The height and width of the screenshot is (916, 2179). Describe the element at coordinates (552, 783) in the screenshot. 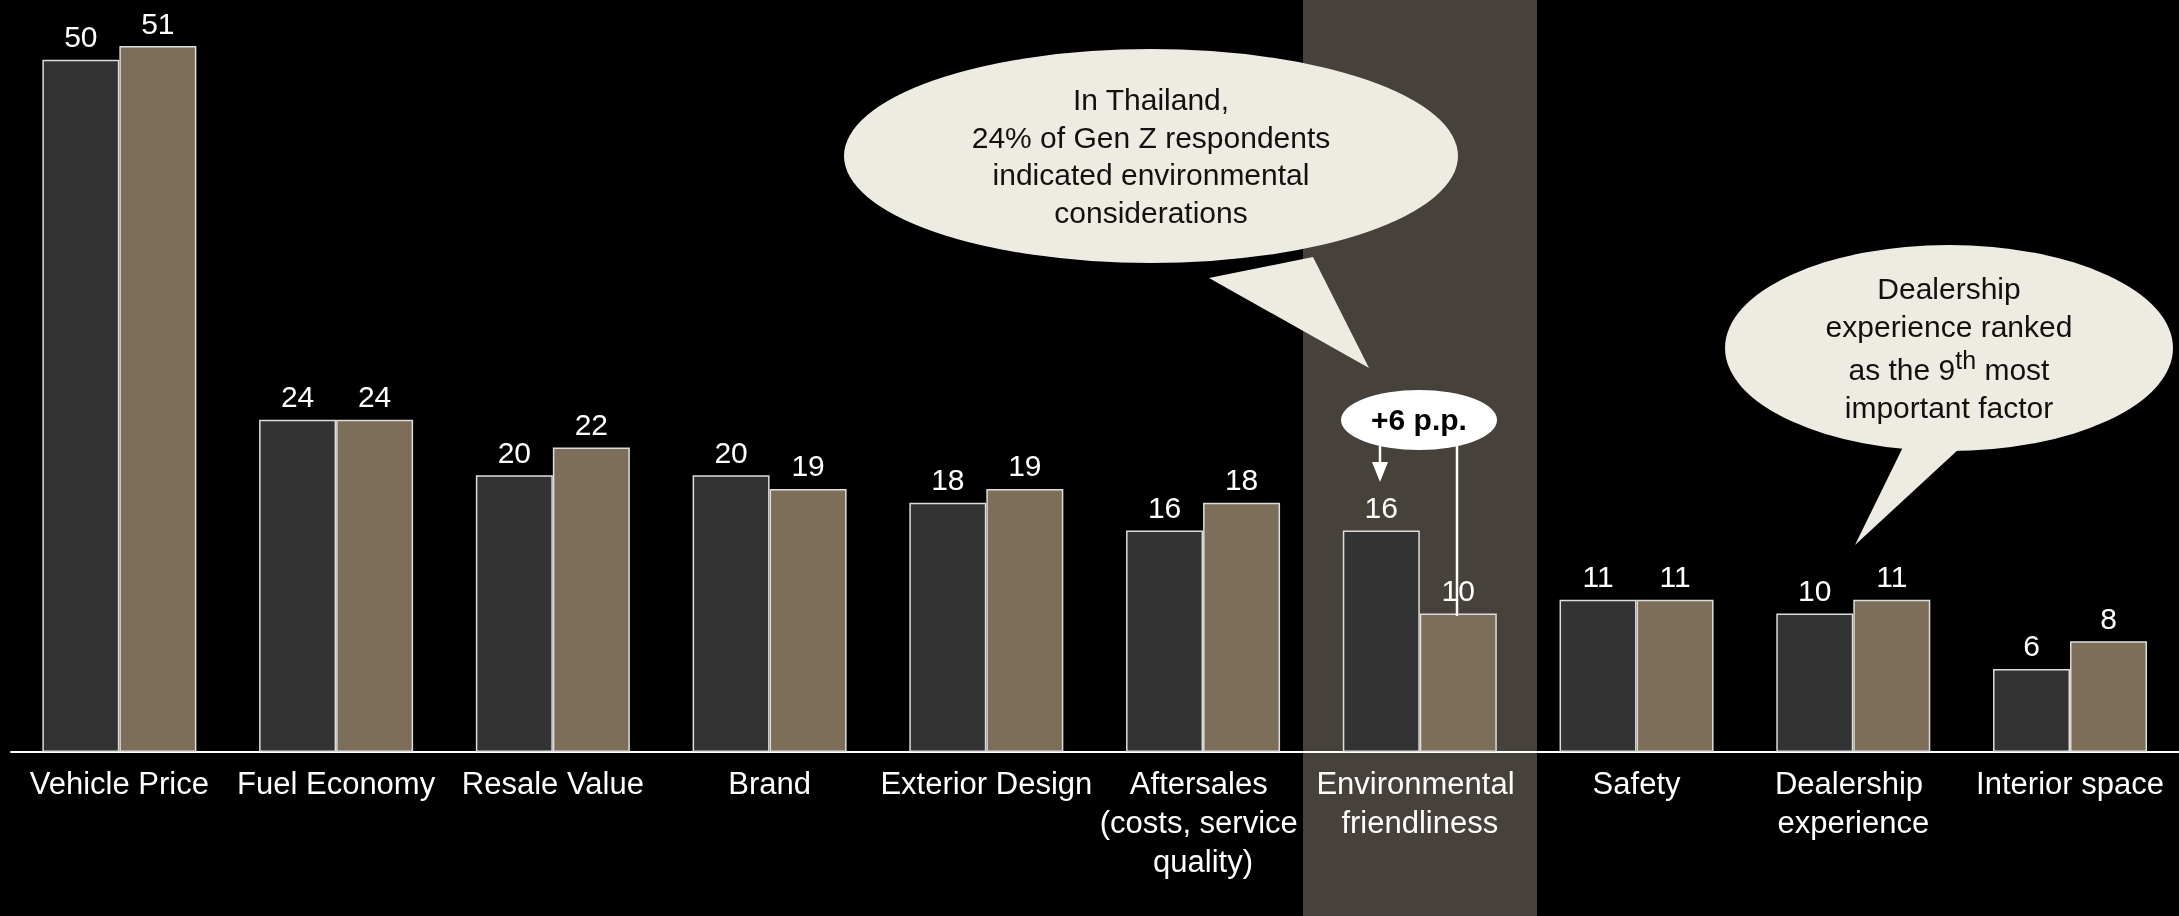

I see `x-tick-label: Resale Value` at that location.